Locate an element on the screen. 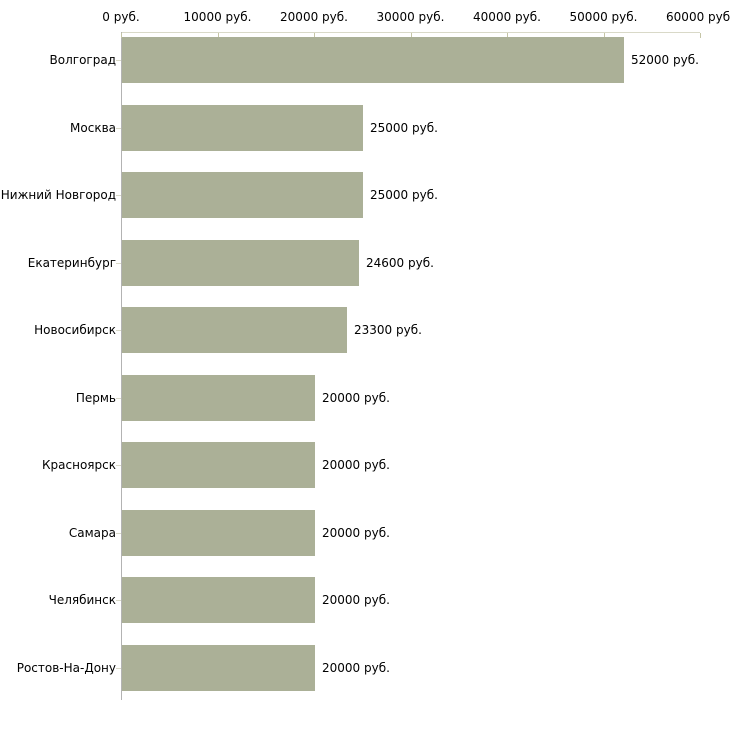 The width and height of the screenshot is (730, 730). x-axis-line is located at coordinates (410, 32).